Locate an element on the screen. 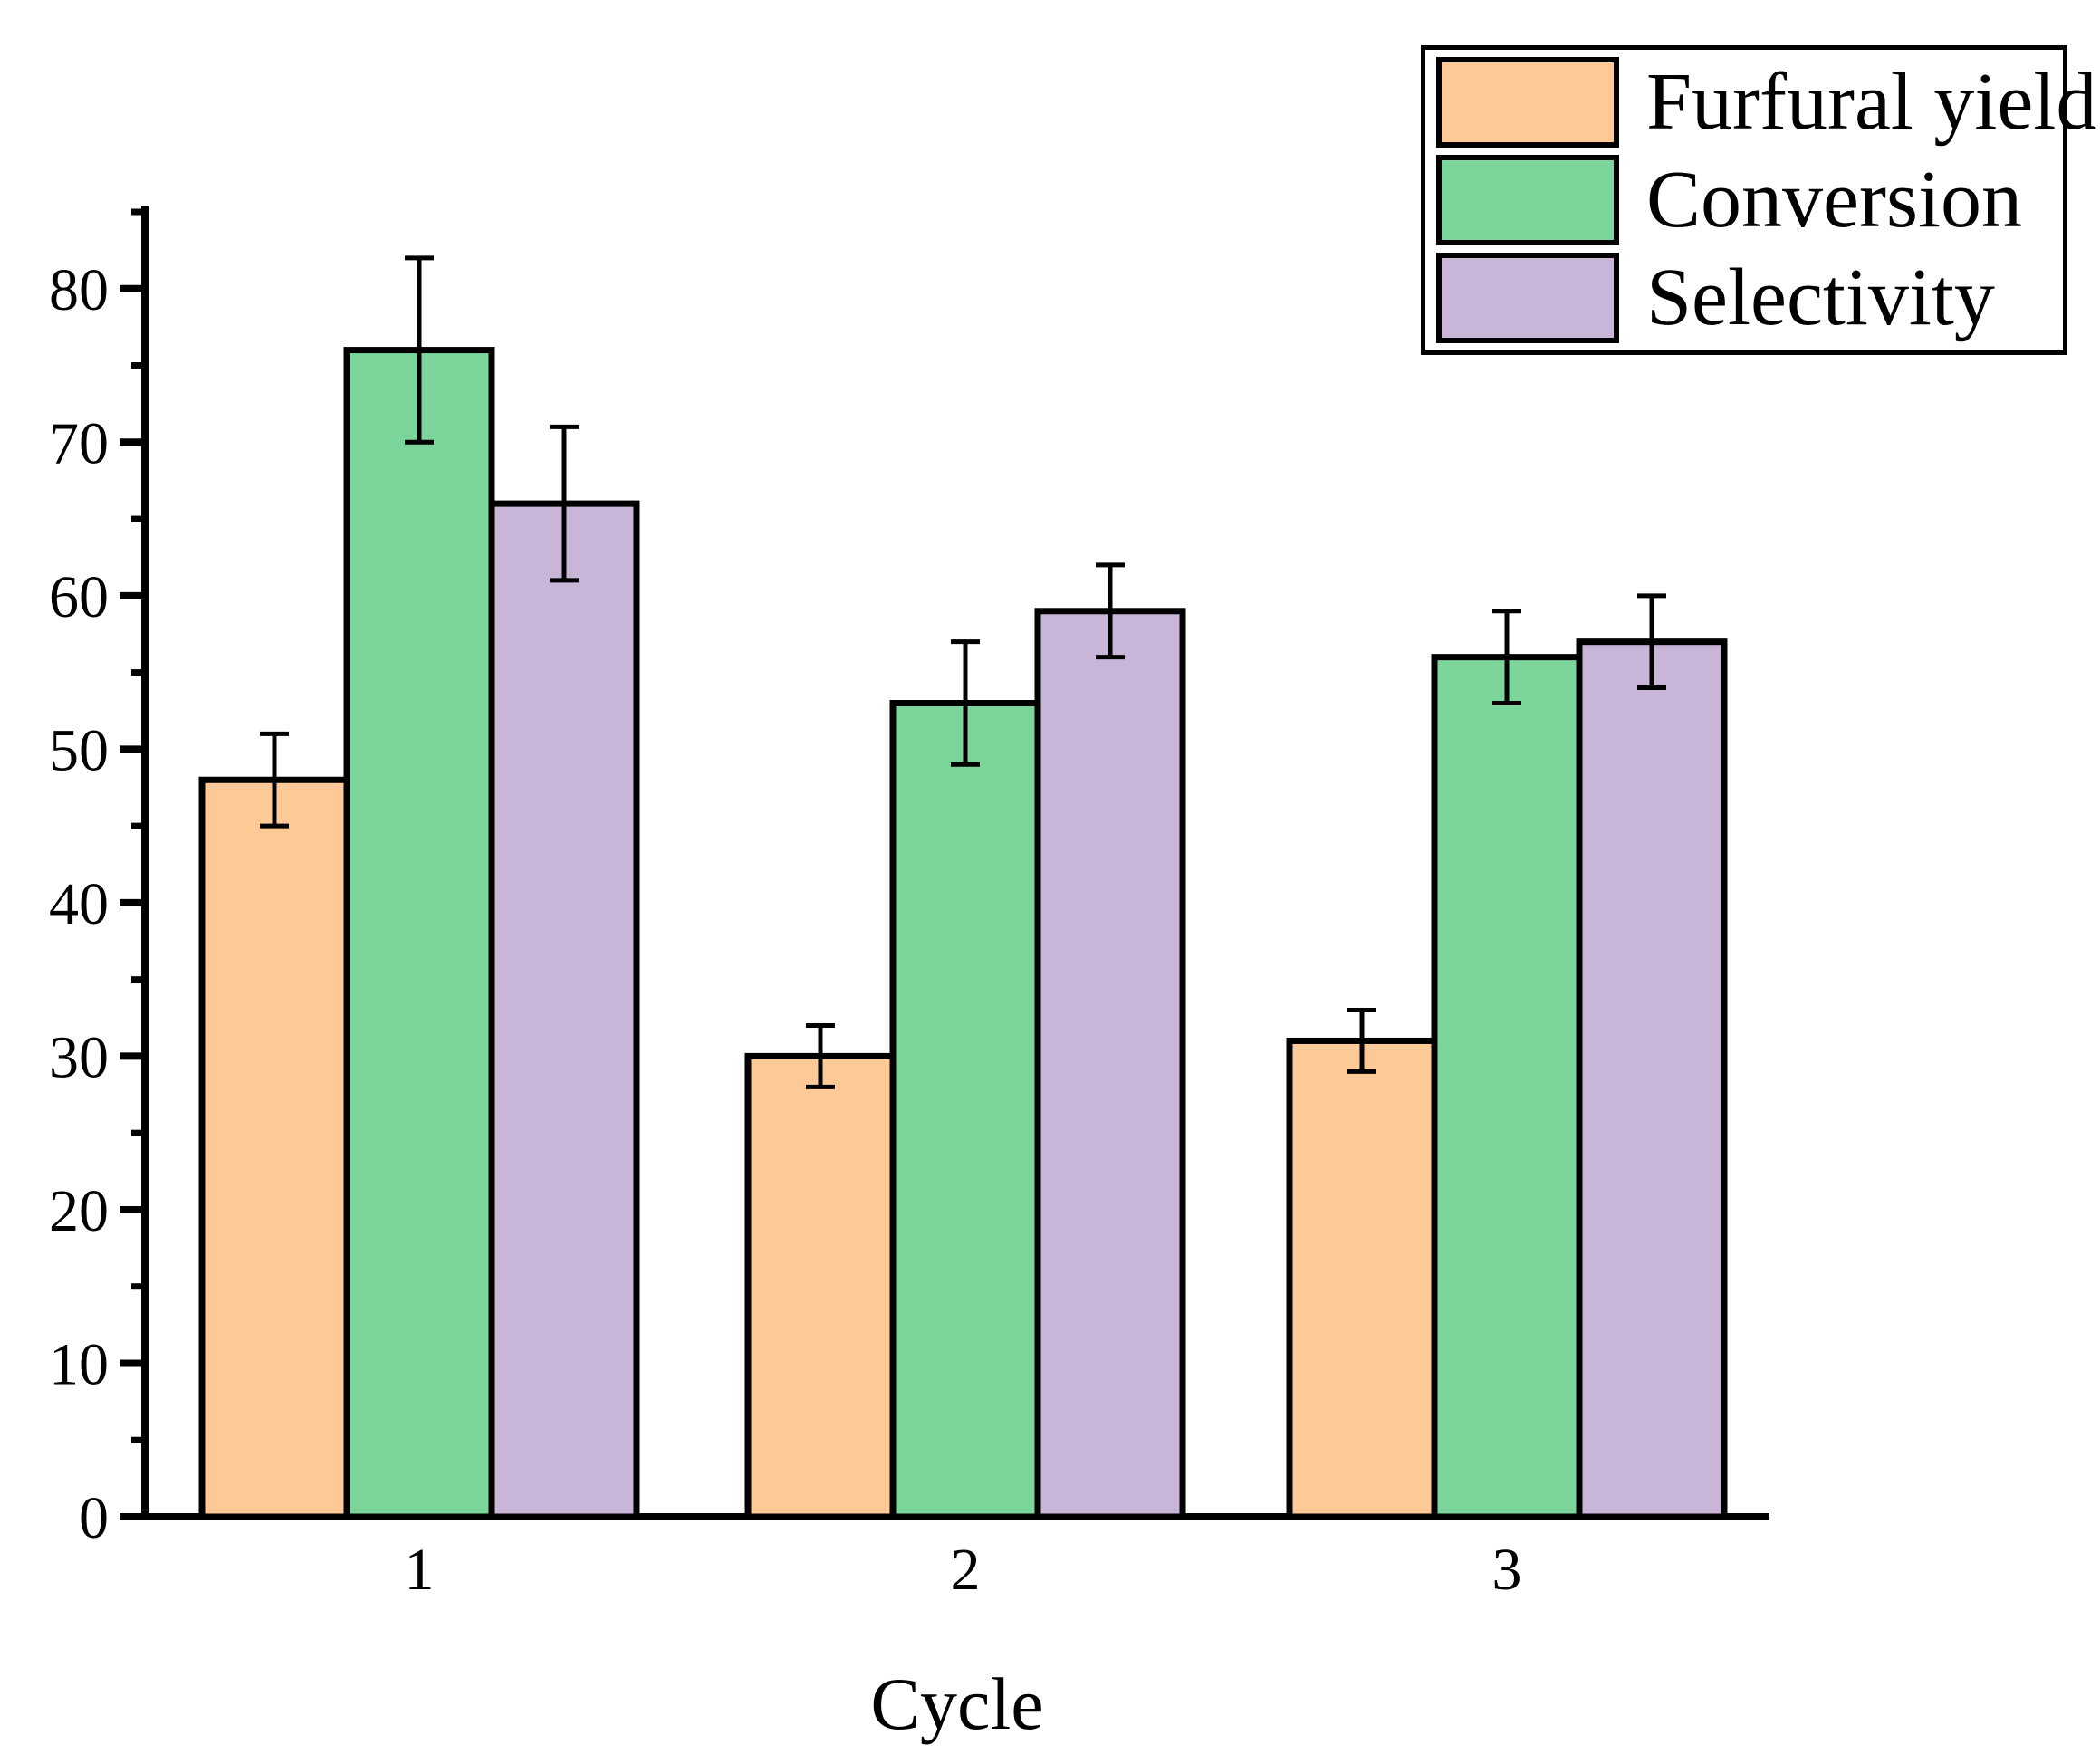 This screenshot has height=1764, width=2100. y-tick-label: 30 is located at coordinates (79, 1057).